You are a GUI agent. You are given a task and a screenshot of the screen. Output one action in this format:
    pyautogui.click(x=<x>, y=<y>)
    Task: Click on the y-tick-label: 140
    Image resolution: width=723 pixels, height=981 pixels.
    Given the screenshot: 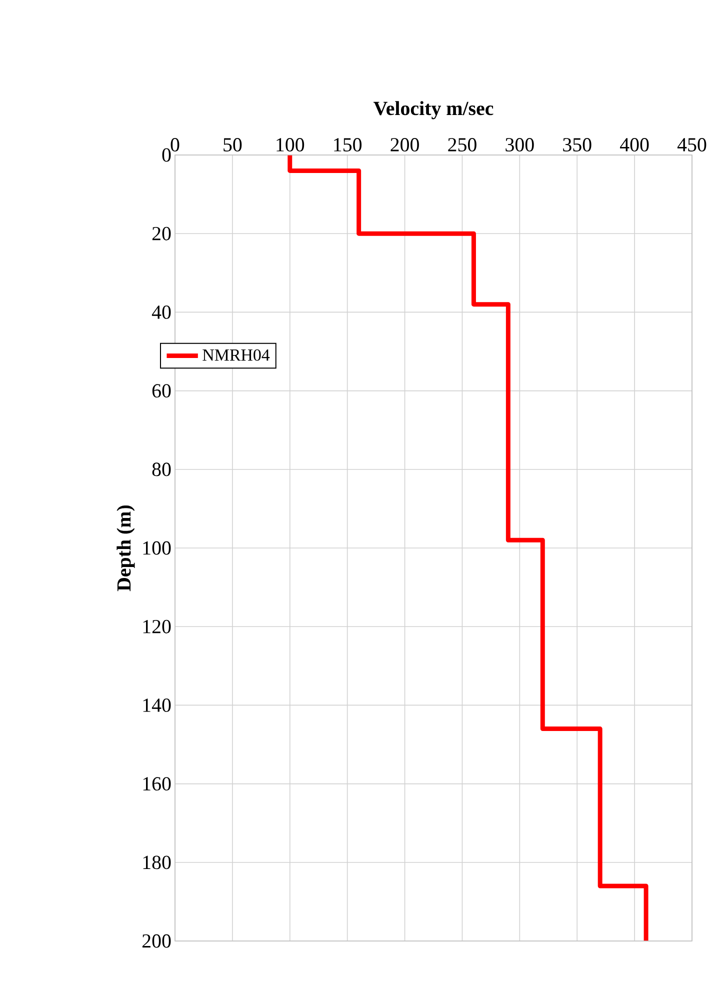 What is the action you would take?
    pyautogui.click(x=157, y=705)
    